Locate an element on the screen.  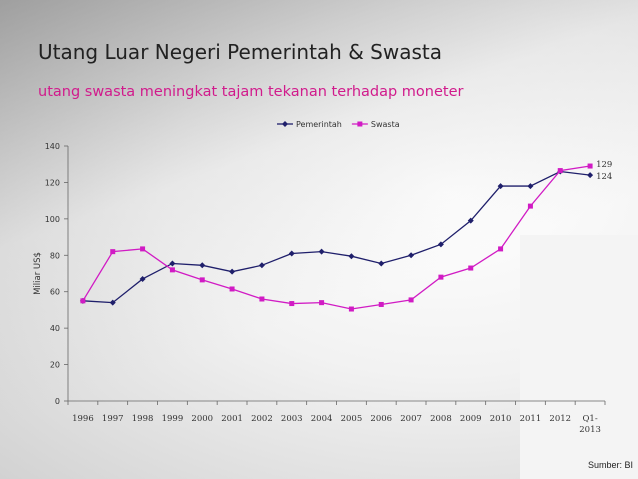
chart-legend: Pemerintah Swasta is located at coordinates (338, 124).